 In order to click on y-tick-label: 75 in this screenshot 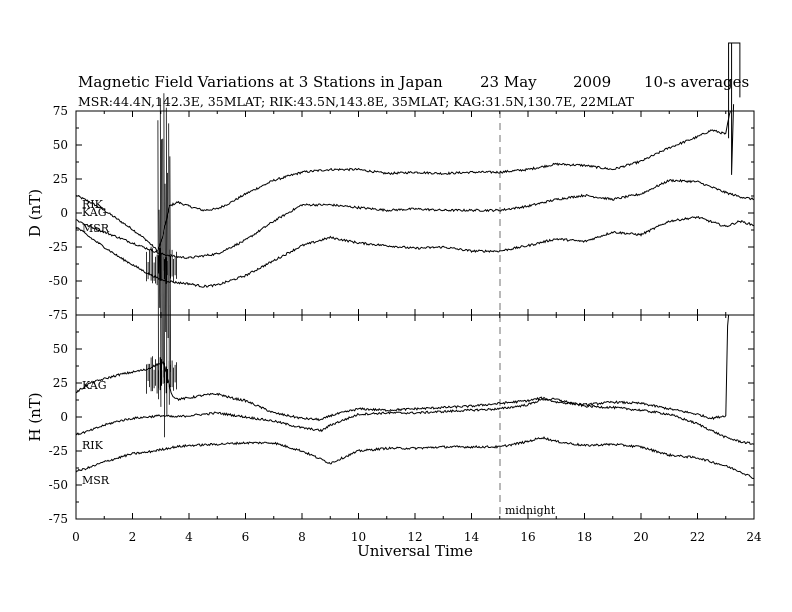, I will do `click(60, 111)`.